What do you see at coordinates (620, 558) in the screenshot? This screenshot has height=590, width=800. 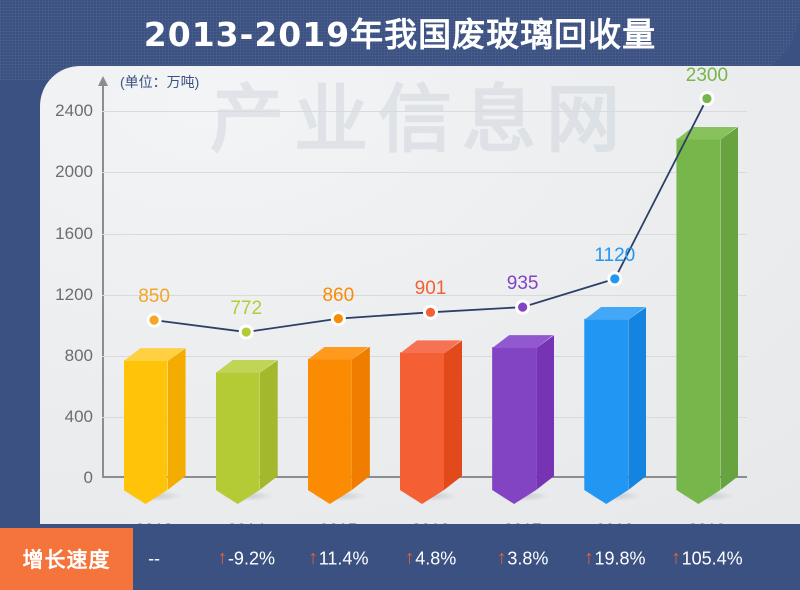 I see `growth-value: 19.8%` at bounding box center [620, 558].